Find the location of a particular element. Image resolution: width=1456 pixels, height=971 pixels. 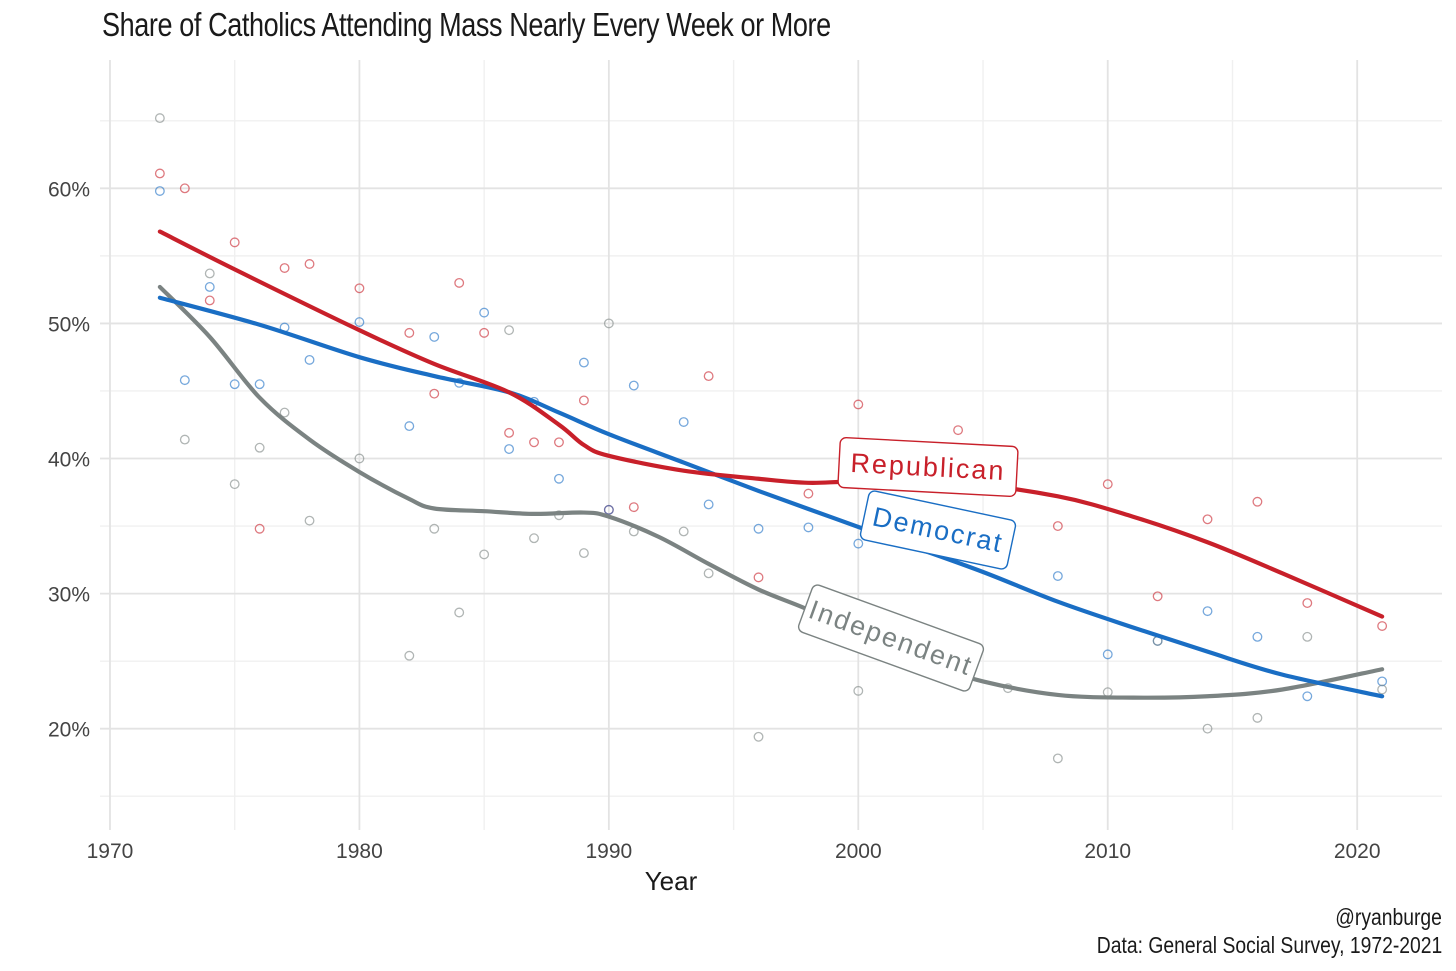

y-tick-label: 40% is located at coordinates (69, 460).